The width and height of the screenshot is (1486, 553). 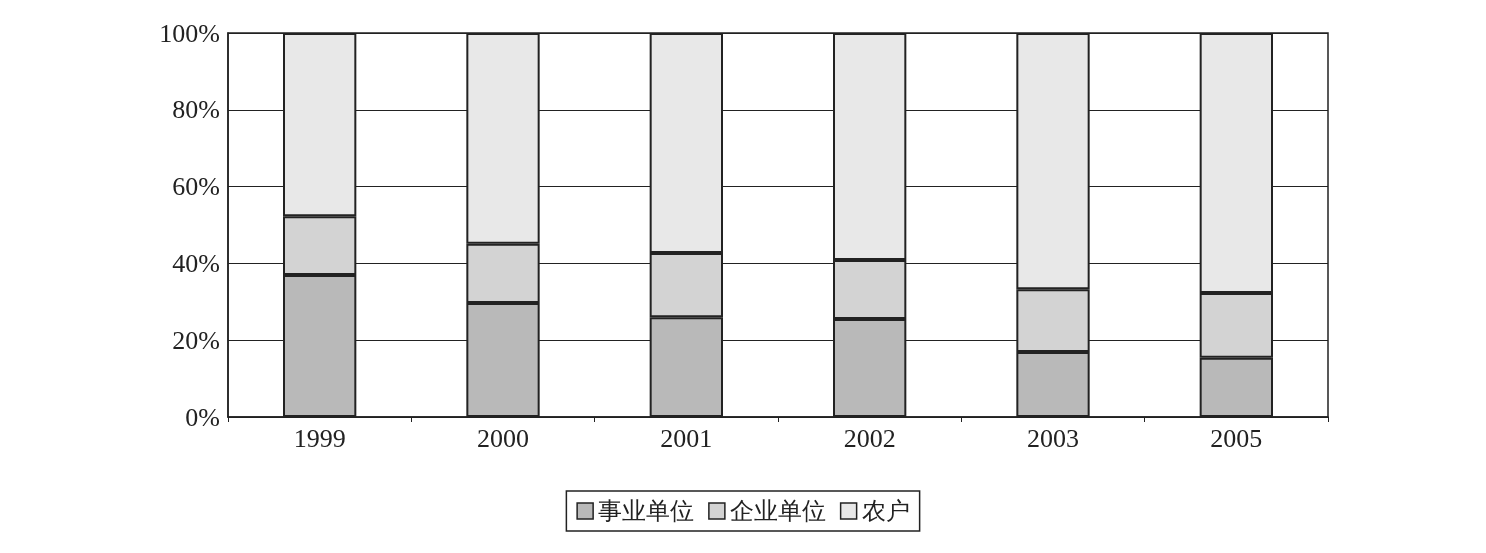 I want to click on x-tick-label: 2002, so click(x=869, y=438).